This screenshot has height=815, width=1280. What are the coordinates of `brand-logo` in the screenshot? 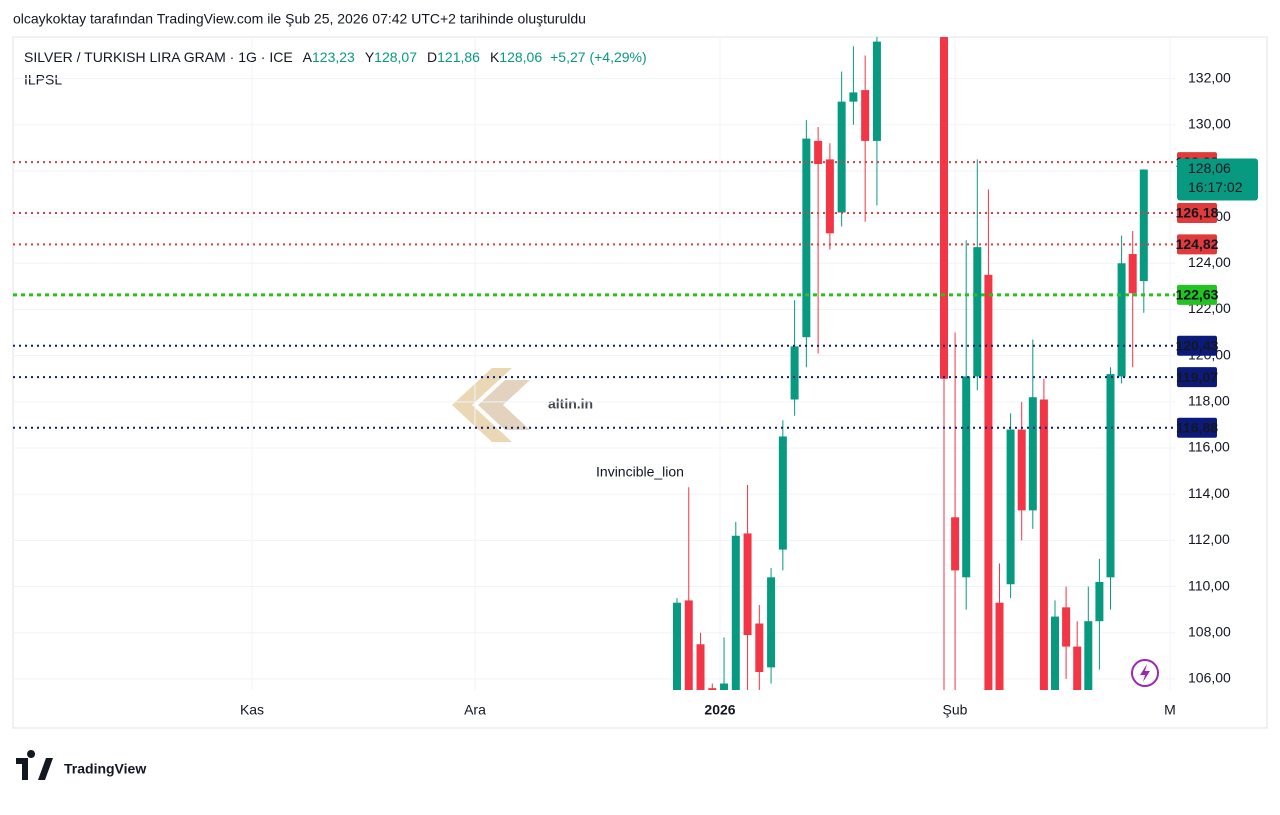 It's located at (34, 765).